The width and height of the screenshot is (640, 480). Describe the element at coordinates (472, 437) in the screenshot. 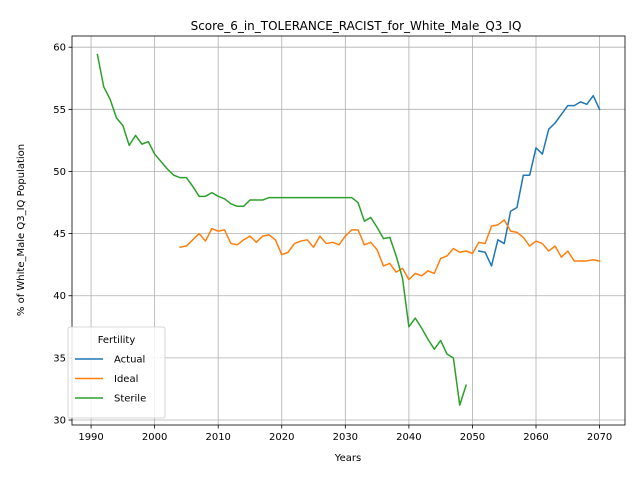

I see `x-tick-label: 2050` at that location.